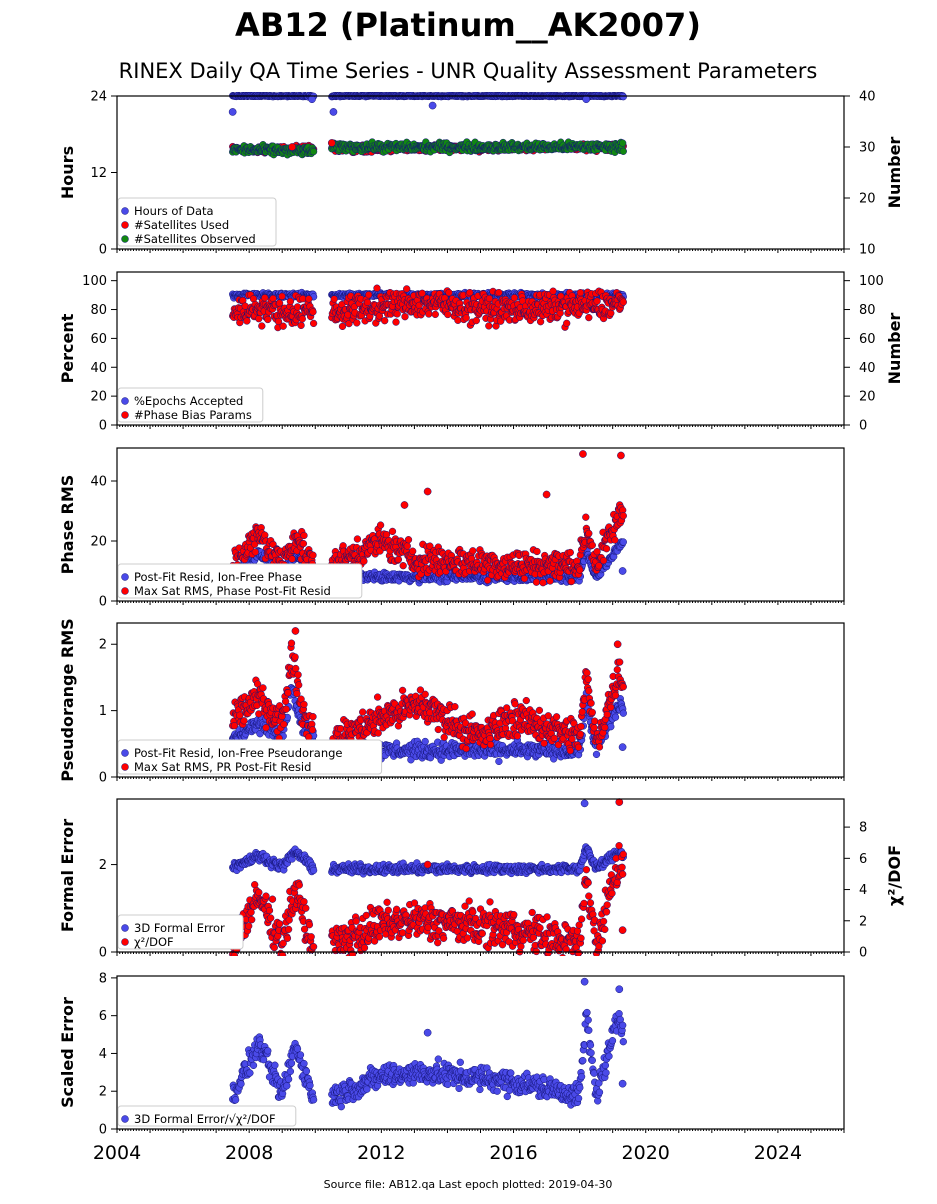  Describe the element at coordinates (174, 211) in the screenshot. I see `legend-entry: Hours of Data` at that location.